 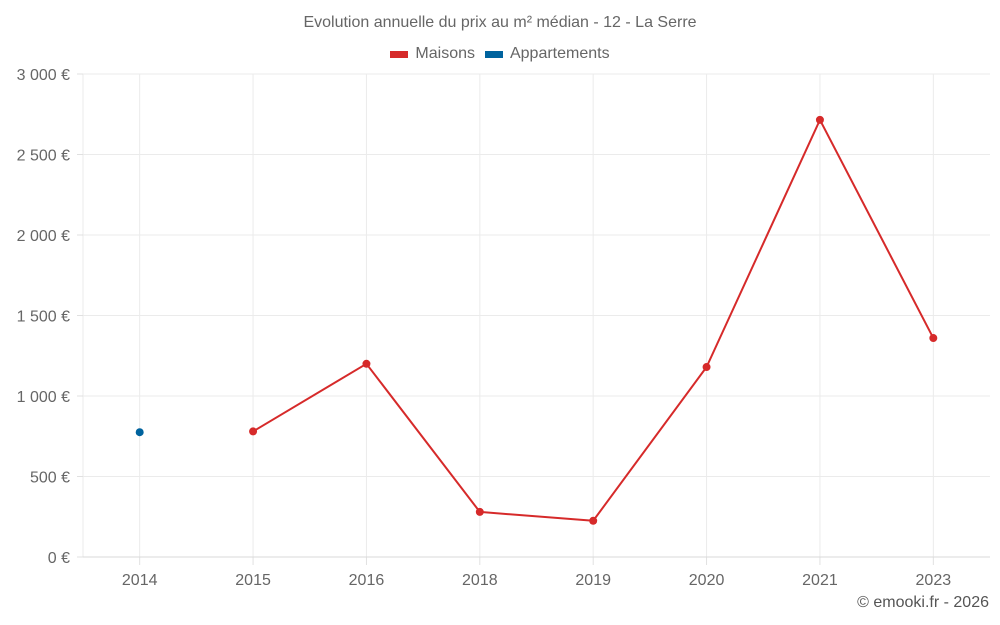 I want to click on x-tick-label: 2021, so click(x=820, y=580).